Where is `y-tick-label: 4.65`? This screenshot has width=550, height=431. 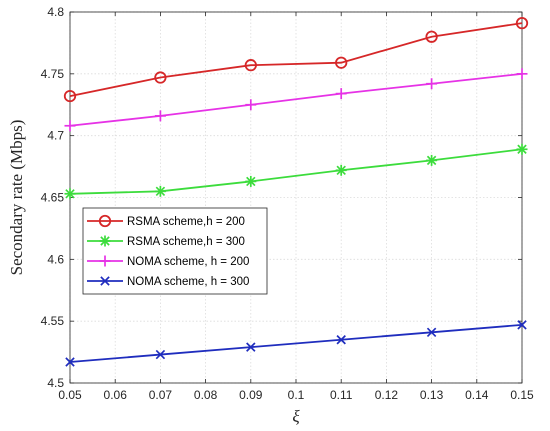
y-tick-label: 4.65 is located at coordinates (53, 198).